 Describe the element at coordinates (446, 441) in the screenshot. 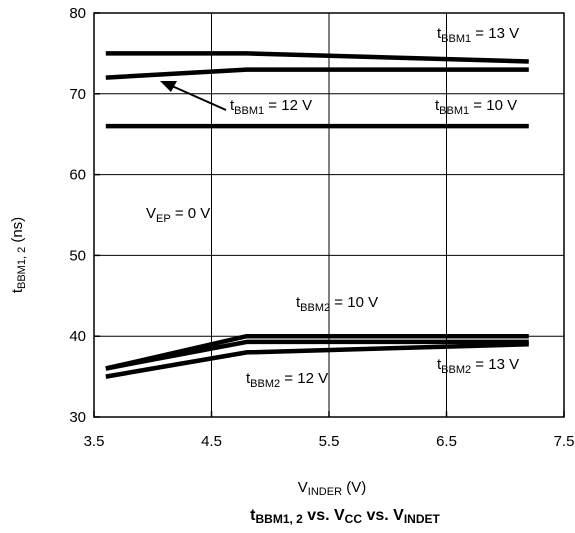

I see `x-tick-label: 6.5` at that location.